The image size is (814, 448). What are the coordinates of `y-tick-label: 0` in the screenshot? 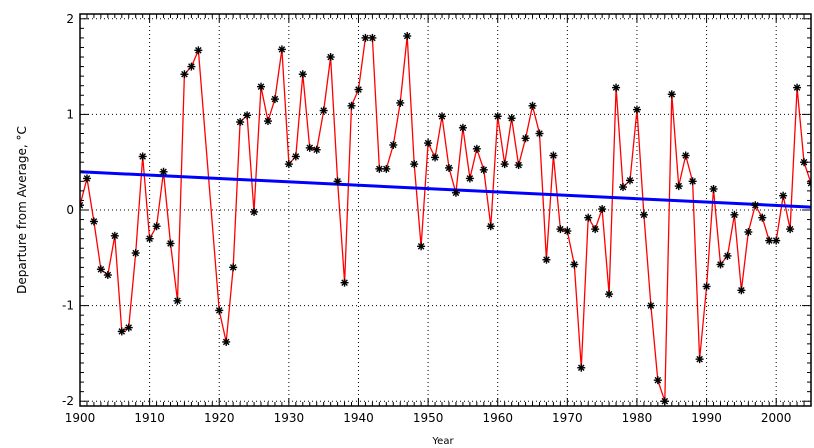 It's located at (70, 210).